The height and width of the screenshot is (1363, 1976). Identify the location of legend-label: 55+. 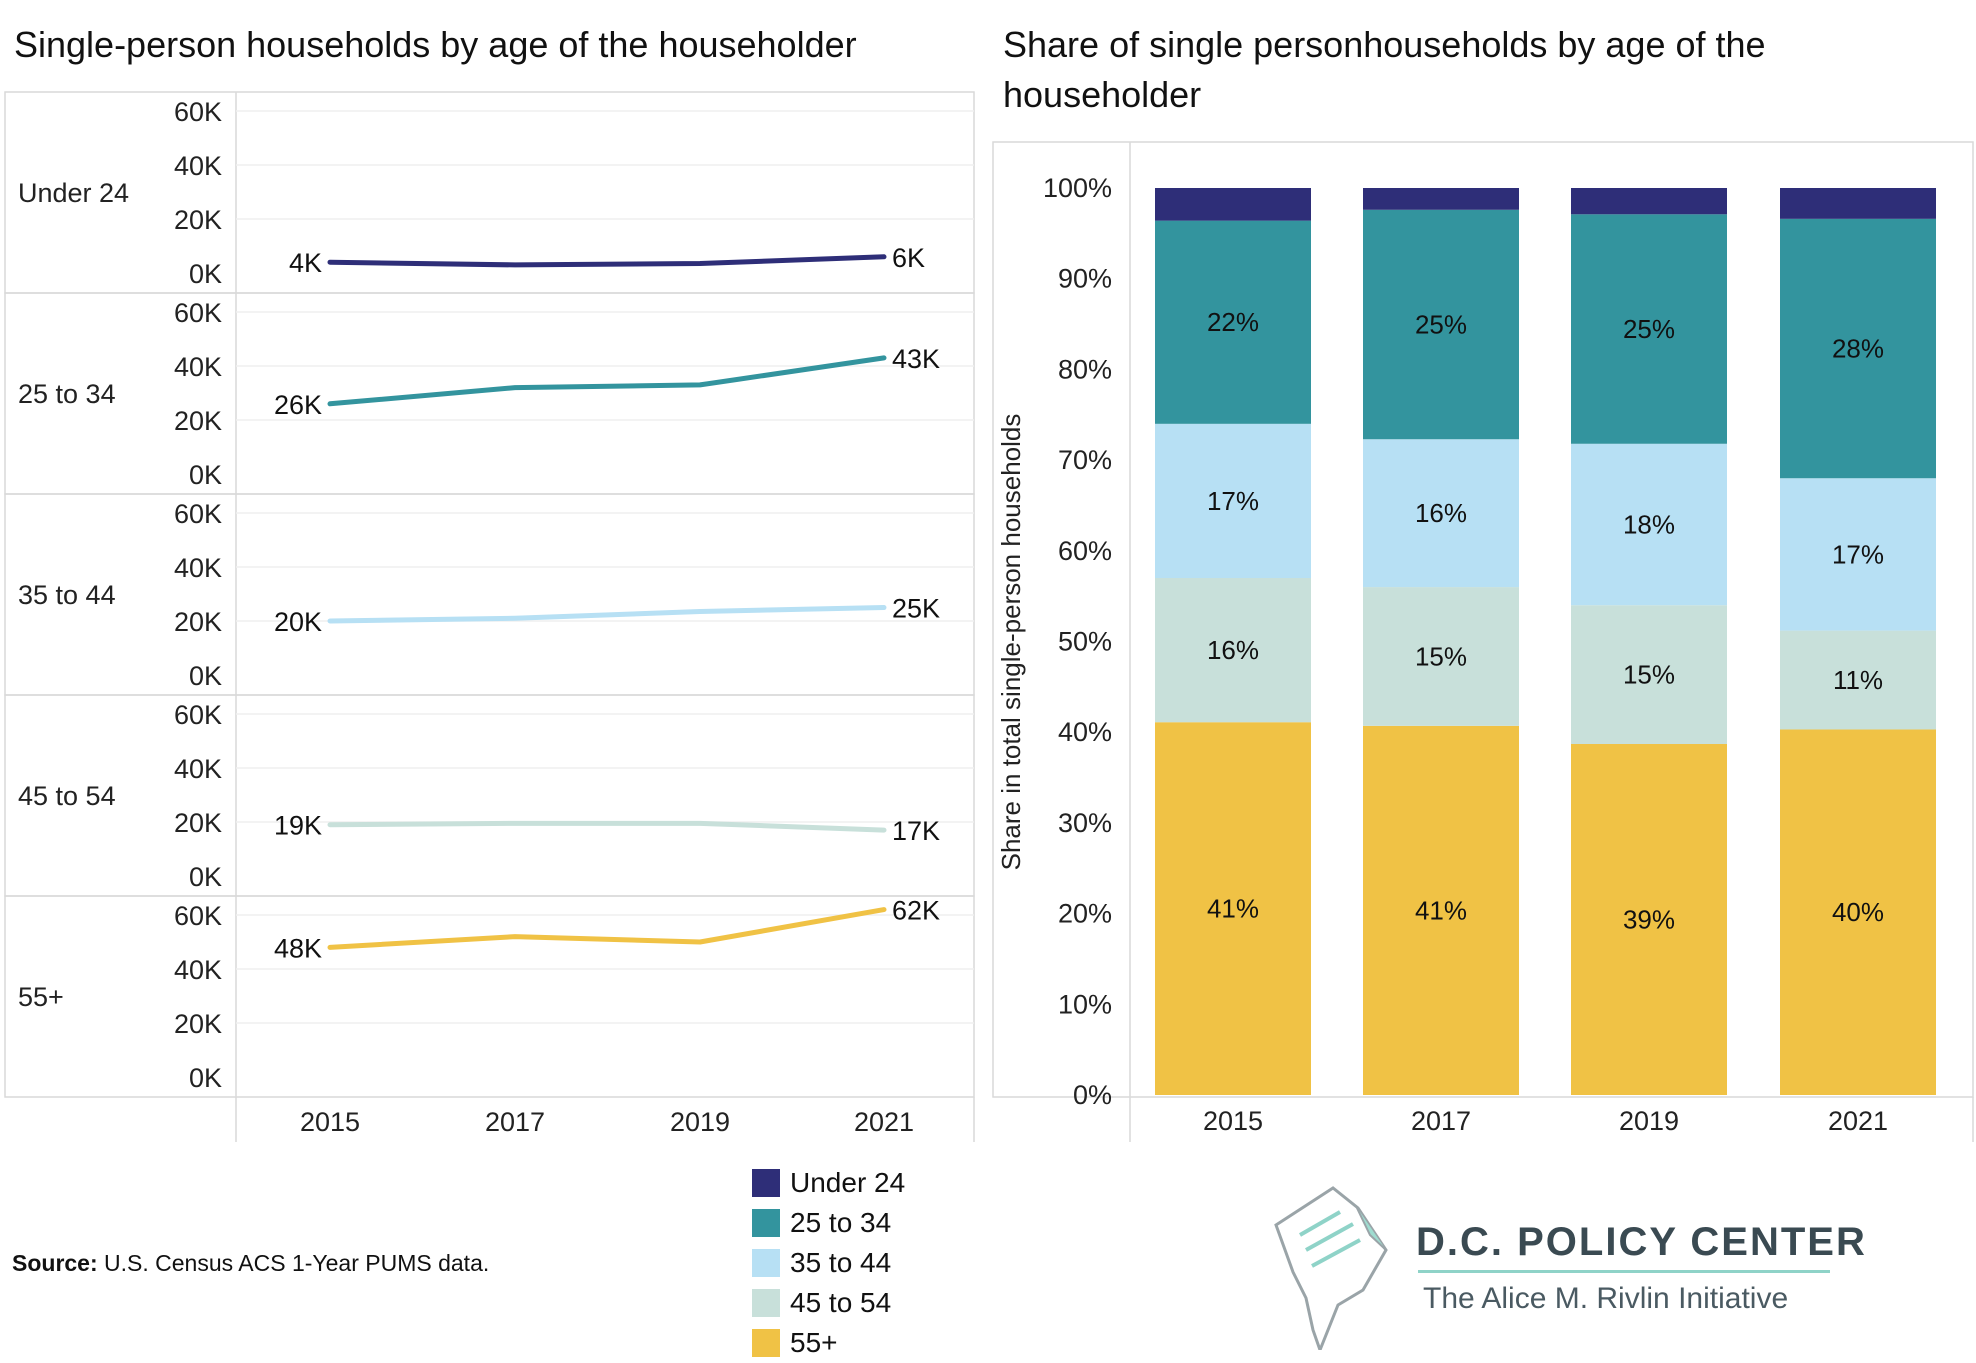
(814, 1342).